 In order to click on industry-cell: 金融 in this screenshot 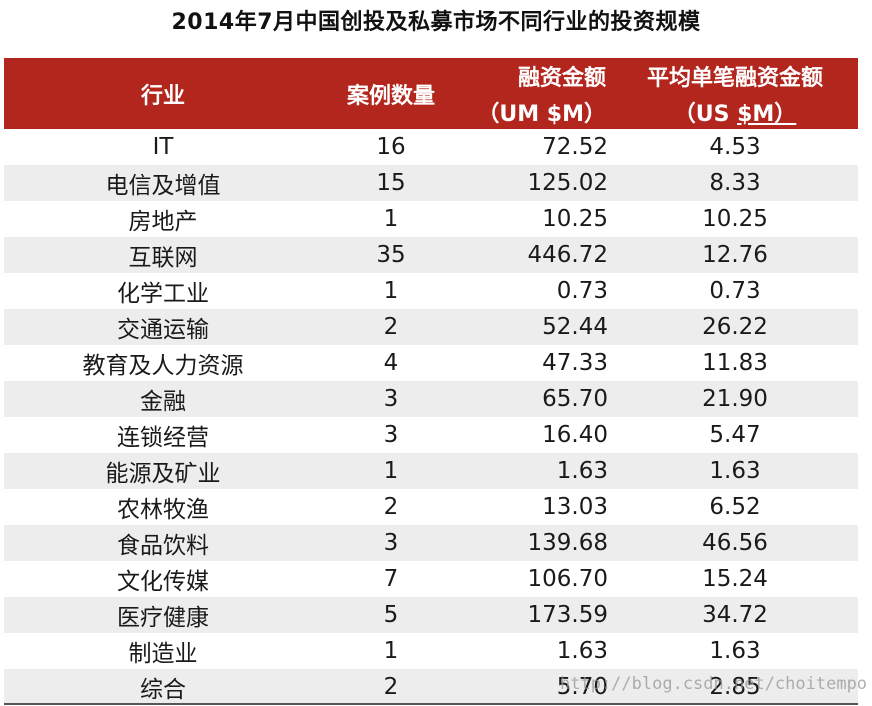, I will do `click(163, 402)`.